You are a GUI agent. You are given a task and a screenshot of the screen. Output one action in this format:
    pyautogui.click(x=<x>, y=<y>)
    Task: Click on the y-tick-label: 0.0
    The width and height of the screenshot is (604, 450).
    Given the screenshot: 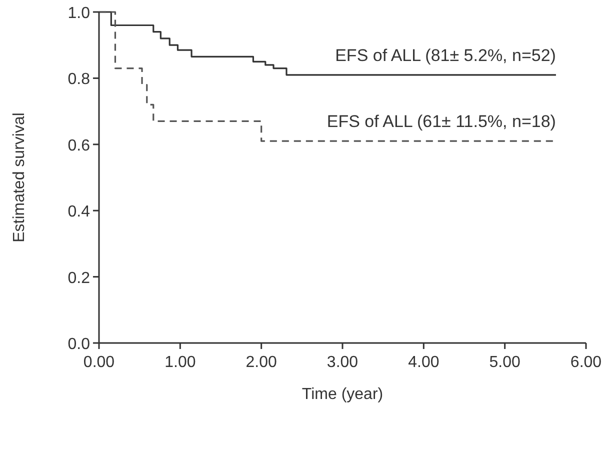 What is the action you would take?
    pyautogui.click(x=79, y=344)
    